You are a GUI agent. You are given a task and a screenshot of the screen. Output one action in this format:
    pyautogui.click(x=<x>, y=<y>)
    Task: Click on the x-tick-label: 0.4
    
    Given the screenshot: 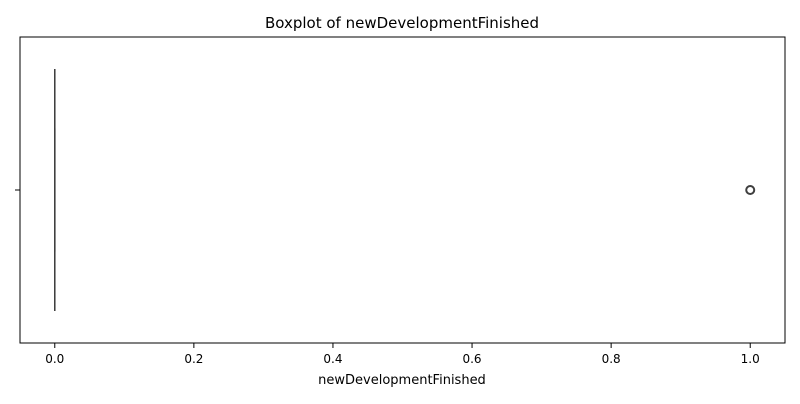 What is the action you would take?
    pyautogui.click(x=332, y=359)
    